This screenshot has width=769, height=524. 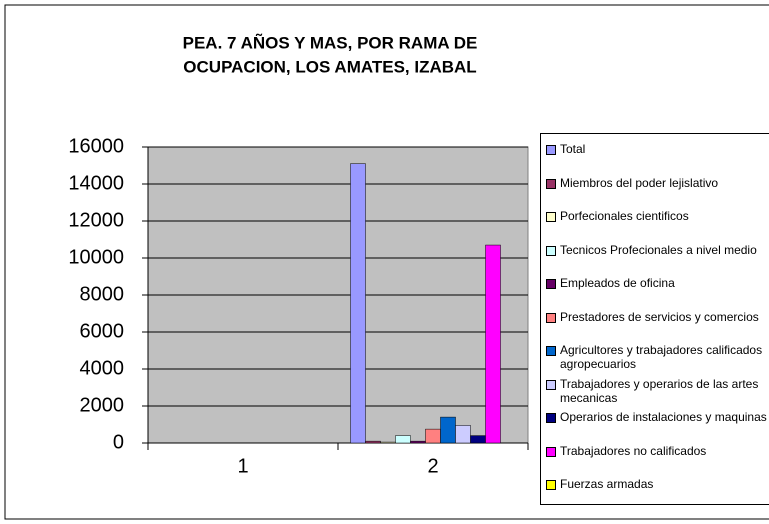 I want to click on legend-label: Prestadores de servicios y comercios, so click(x=659, y=316).